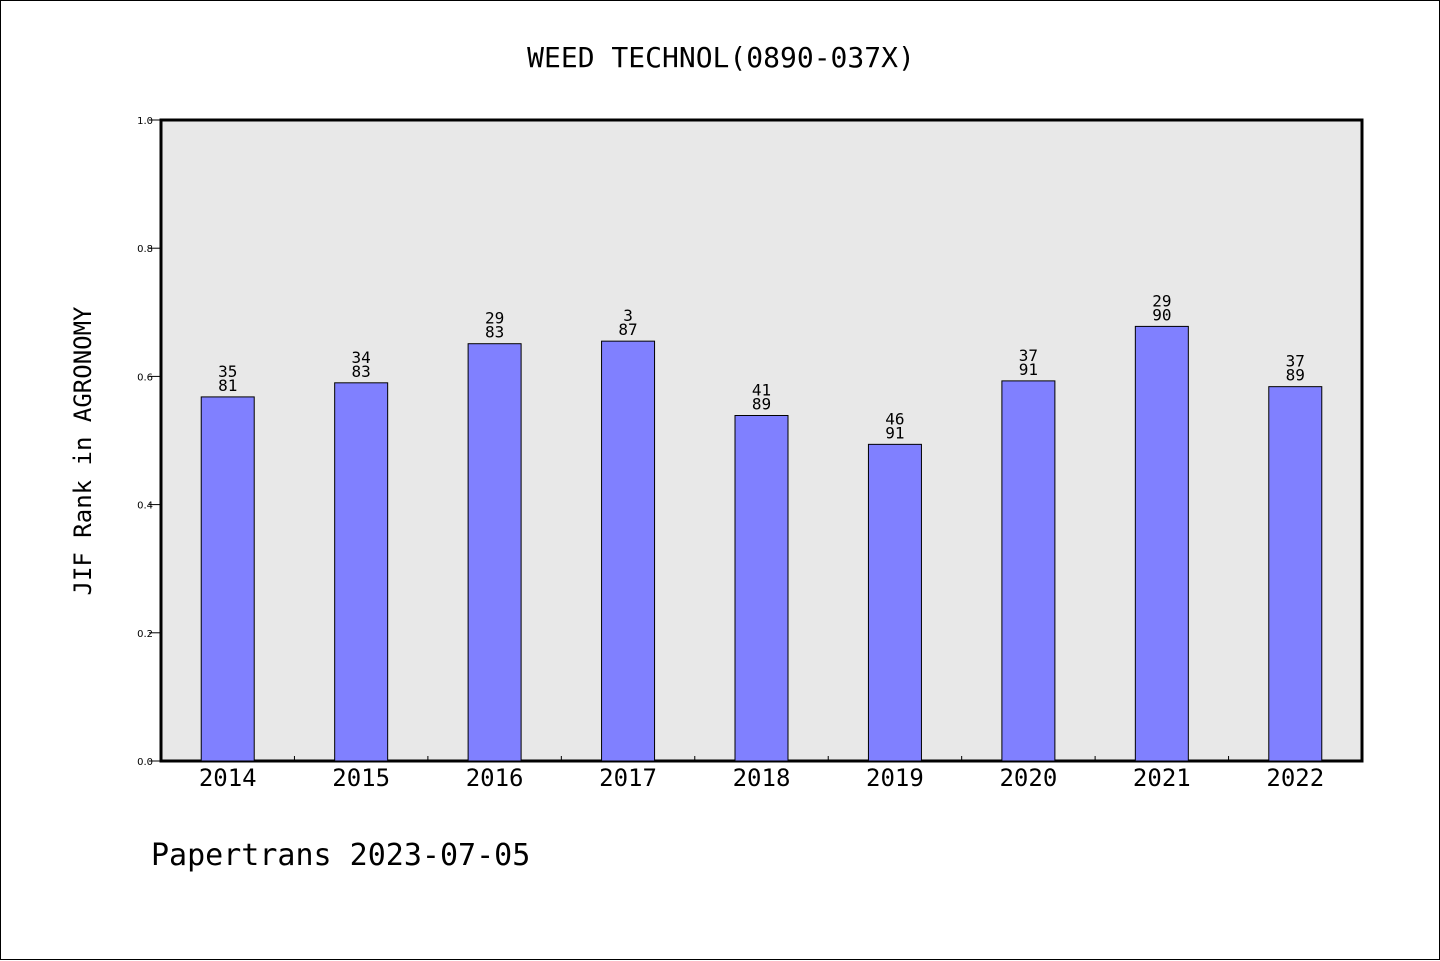 The image size is (1440, 961). What do you see at coordinates (495, 778) in the screenshot?
I see `x-tick-label: 2016` at bounding box center [495, 778].